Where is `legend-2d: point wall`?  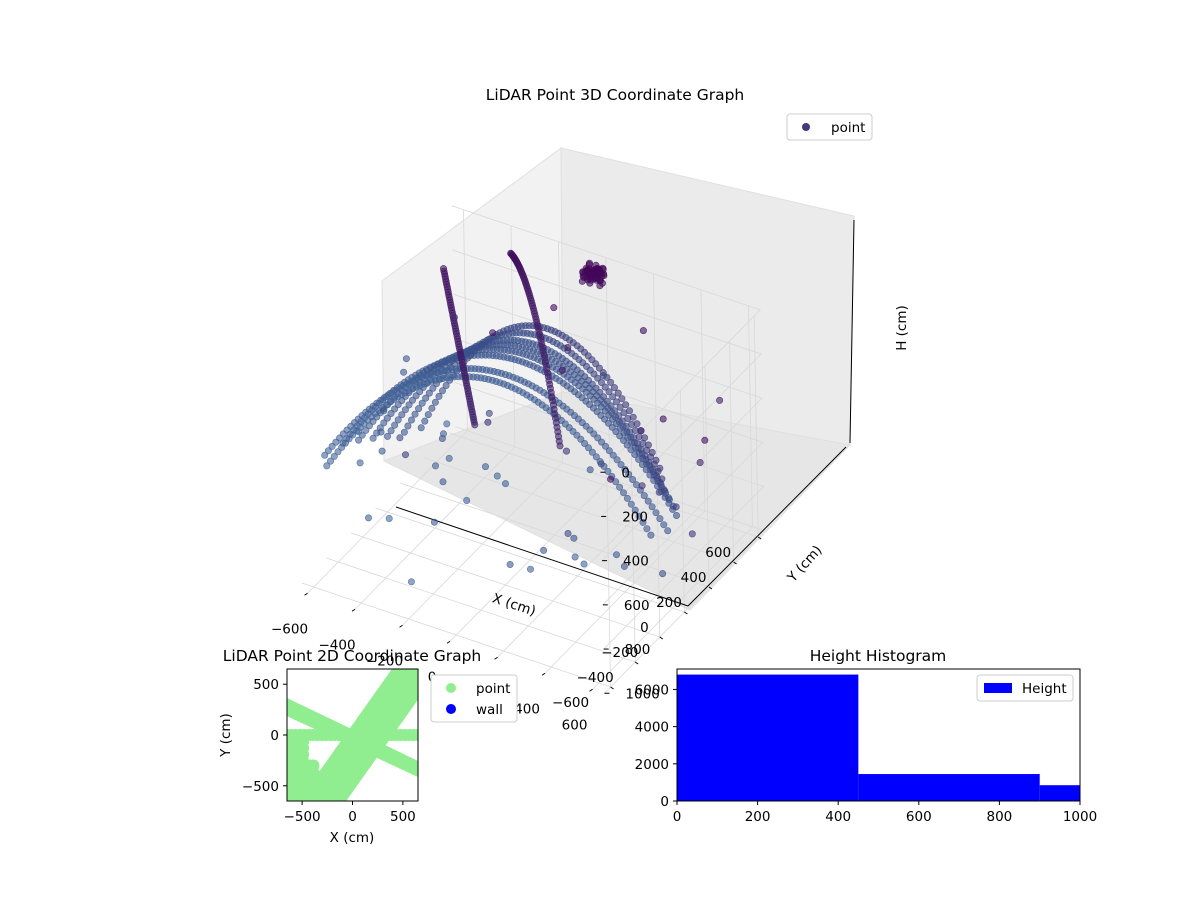
legend-2d: point wall is located at coordinates (474, 698).